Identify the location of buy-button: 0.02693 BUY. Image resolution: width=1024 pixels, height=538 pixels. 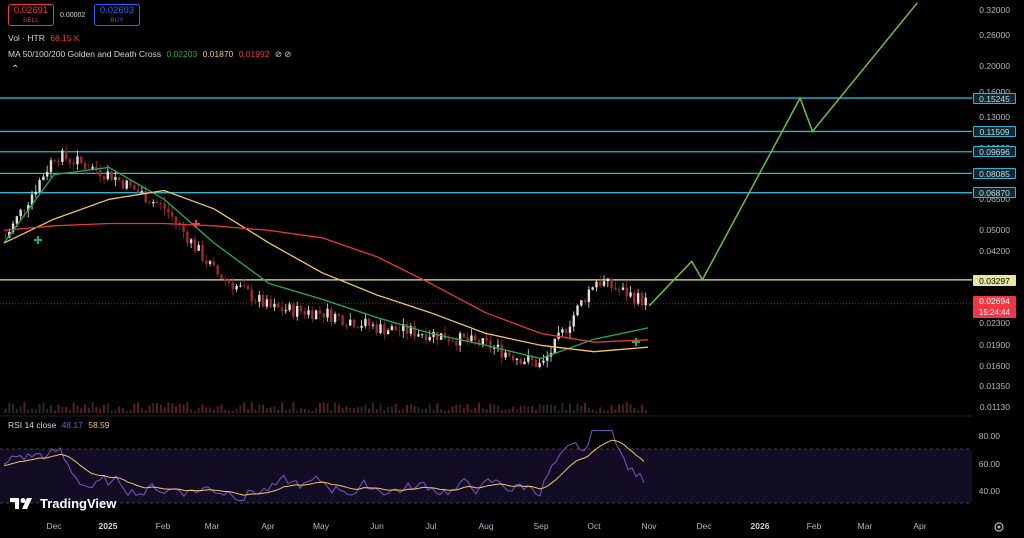
(117, 15).